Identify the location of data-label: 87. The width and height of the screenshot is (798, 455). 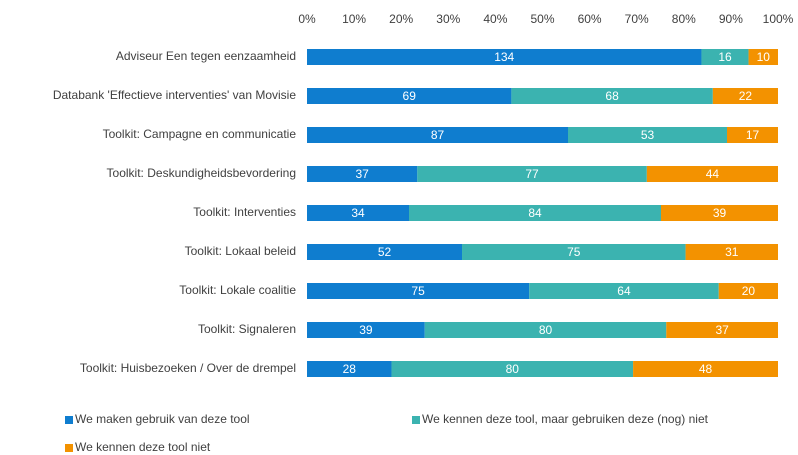
(438, 135).